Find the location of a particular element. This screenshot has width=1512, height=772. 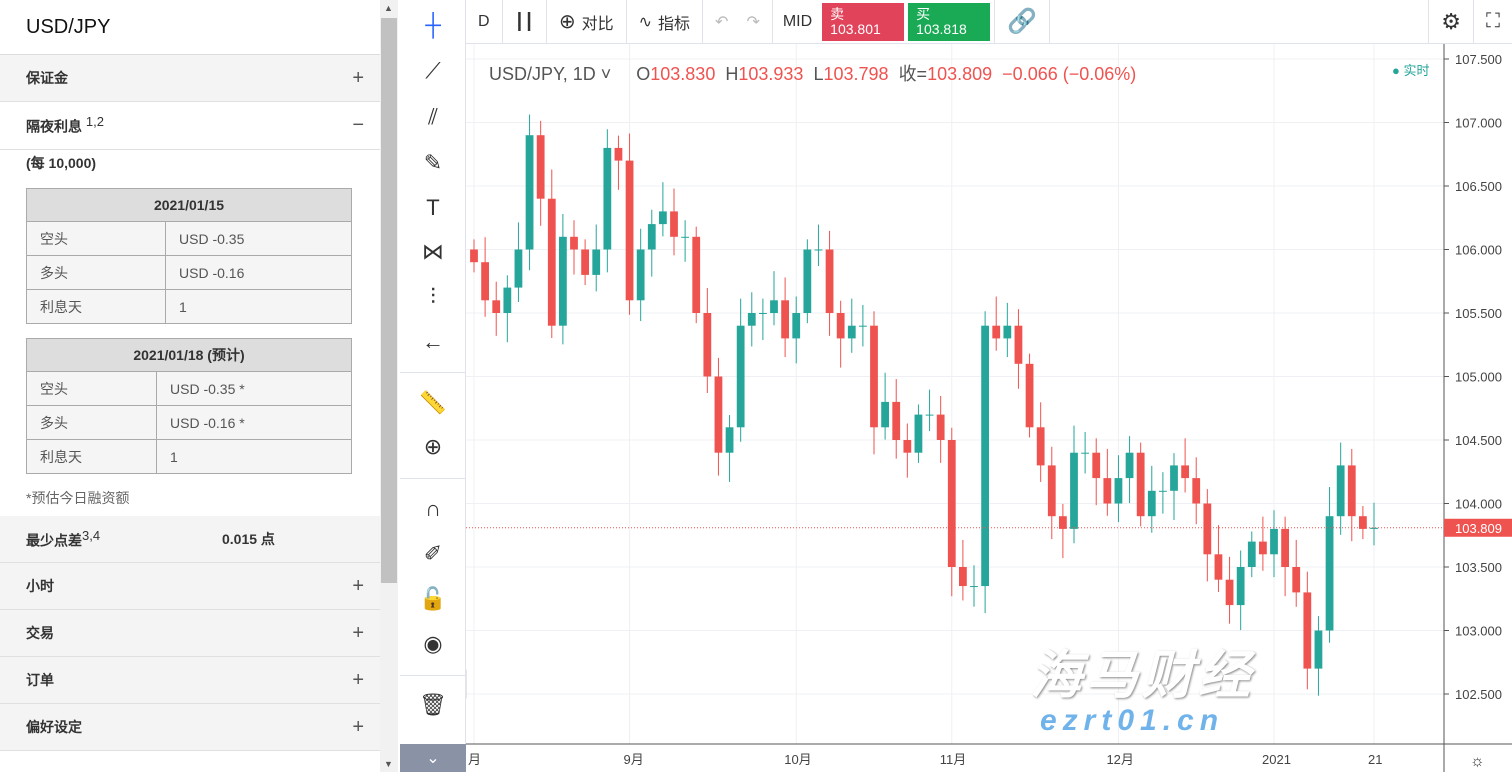

swap-table: 2021/01/15 空头 USD -0.35 多头 USD -0.16 利息天 1 is located at coordinates (189, 256).